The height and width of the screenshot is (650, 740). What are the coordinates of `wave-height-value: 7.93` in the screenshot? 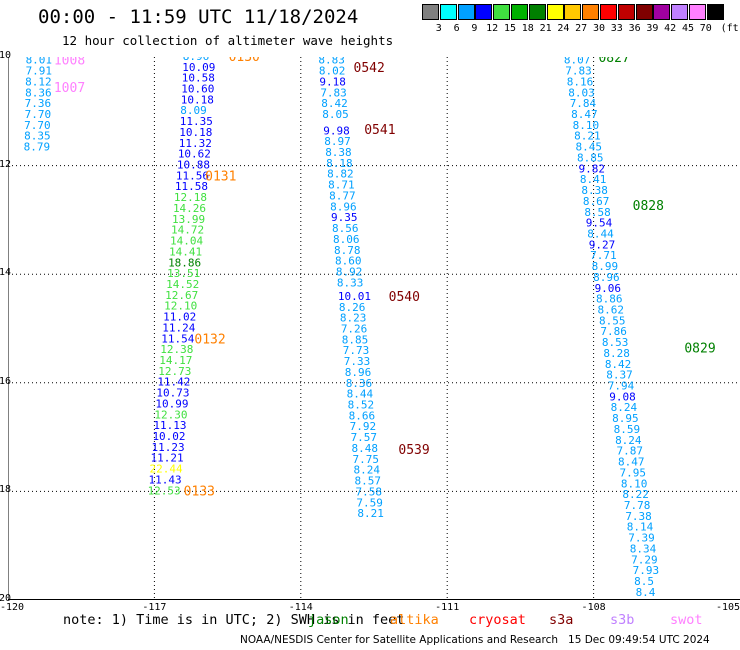 It's located at (646, 570).